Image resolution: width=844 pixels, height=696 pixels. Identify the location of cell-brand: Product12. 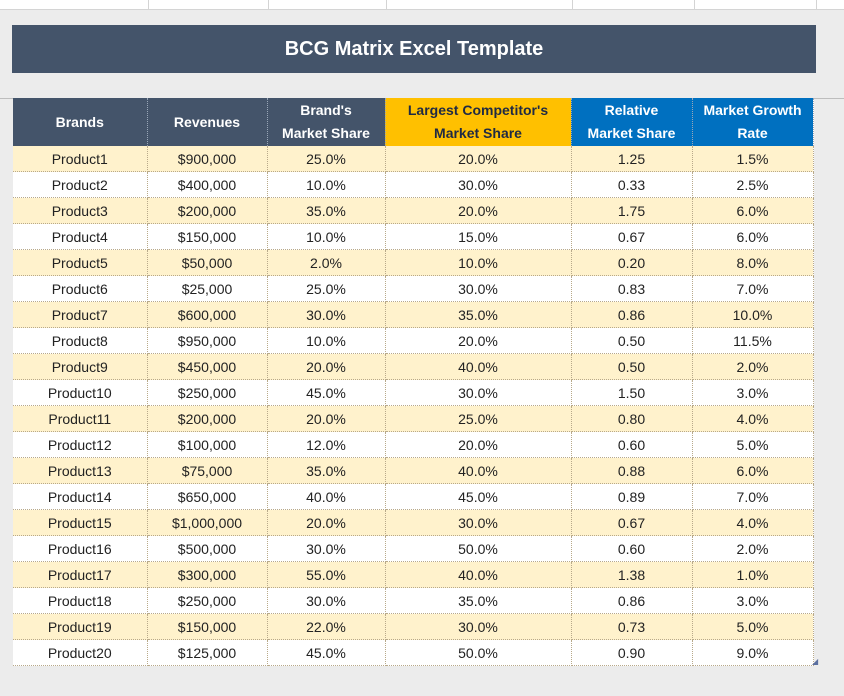
(80, 444).